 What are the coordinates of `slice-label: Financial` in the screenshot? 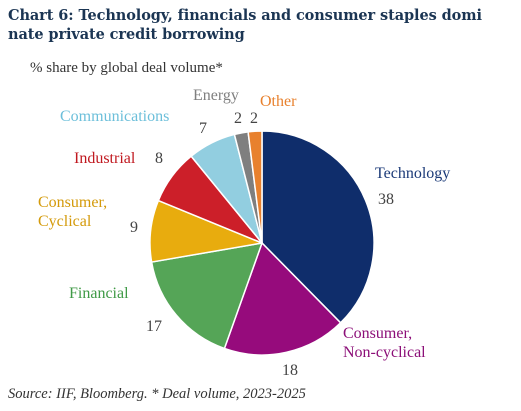 It's located at (99, 293).